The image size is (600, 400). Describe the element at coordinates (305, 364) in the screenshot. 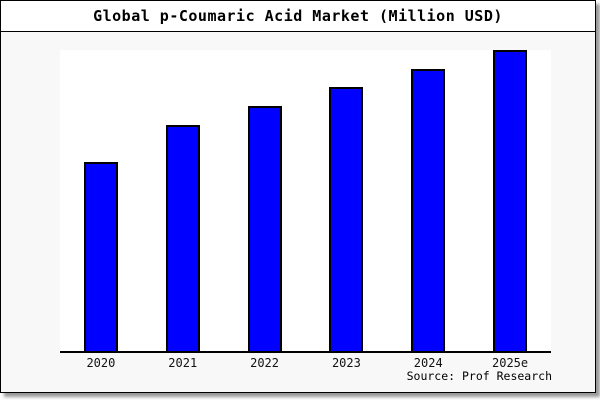

I see `x-axis-labels: 2020 2021 2022 2023 2024 2025e` at that location.